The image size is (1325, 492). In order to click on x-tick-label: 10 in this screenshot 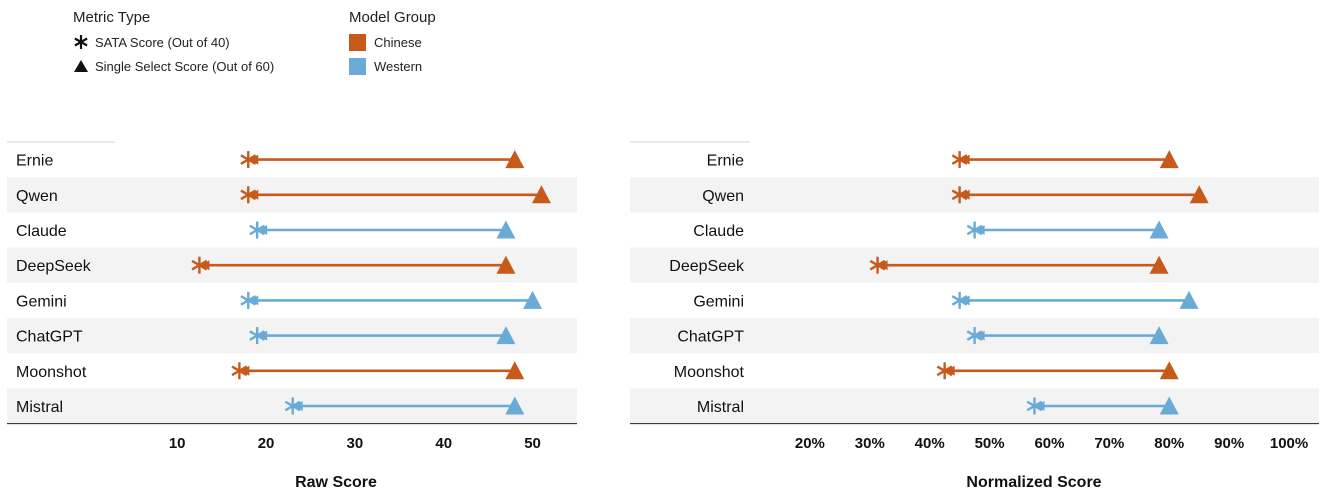, I will do `click(177, 443)`.